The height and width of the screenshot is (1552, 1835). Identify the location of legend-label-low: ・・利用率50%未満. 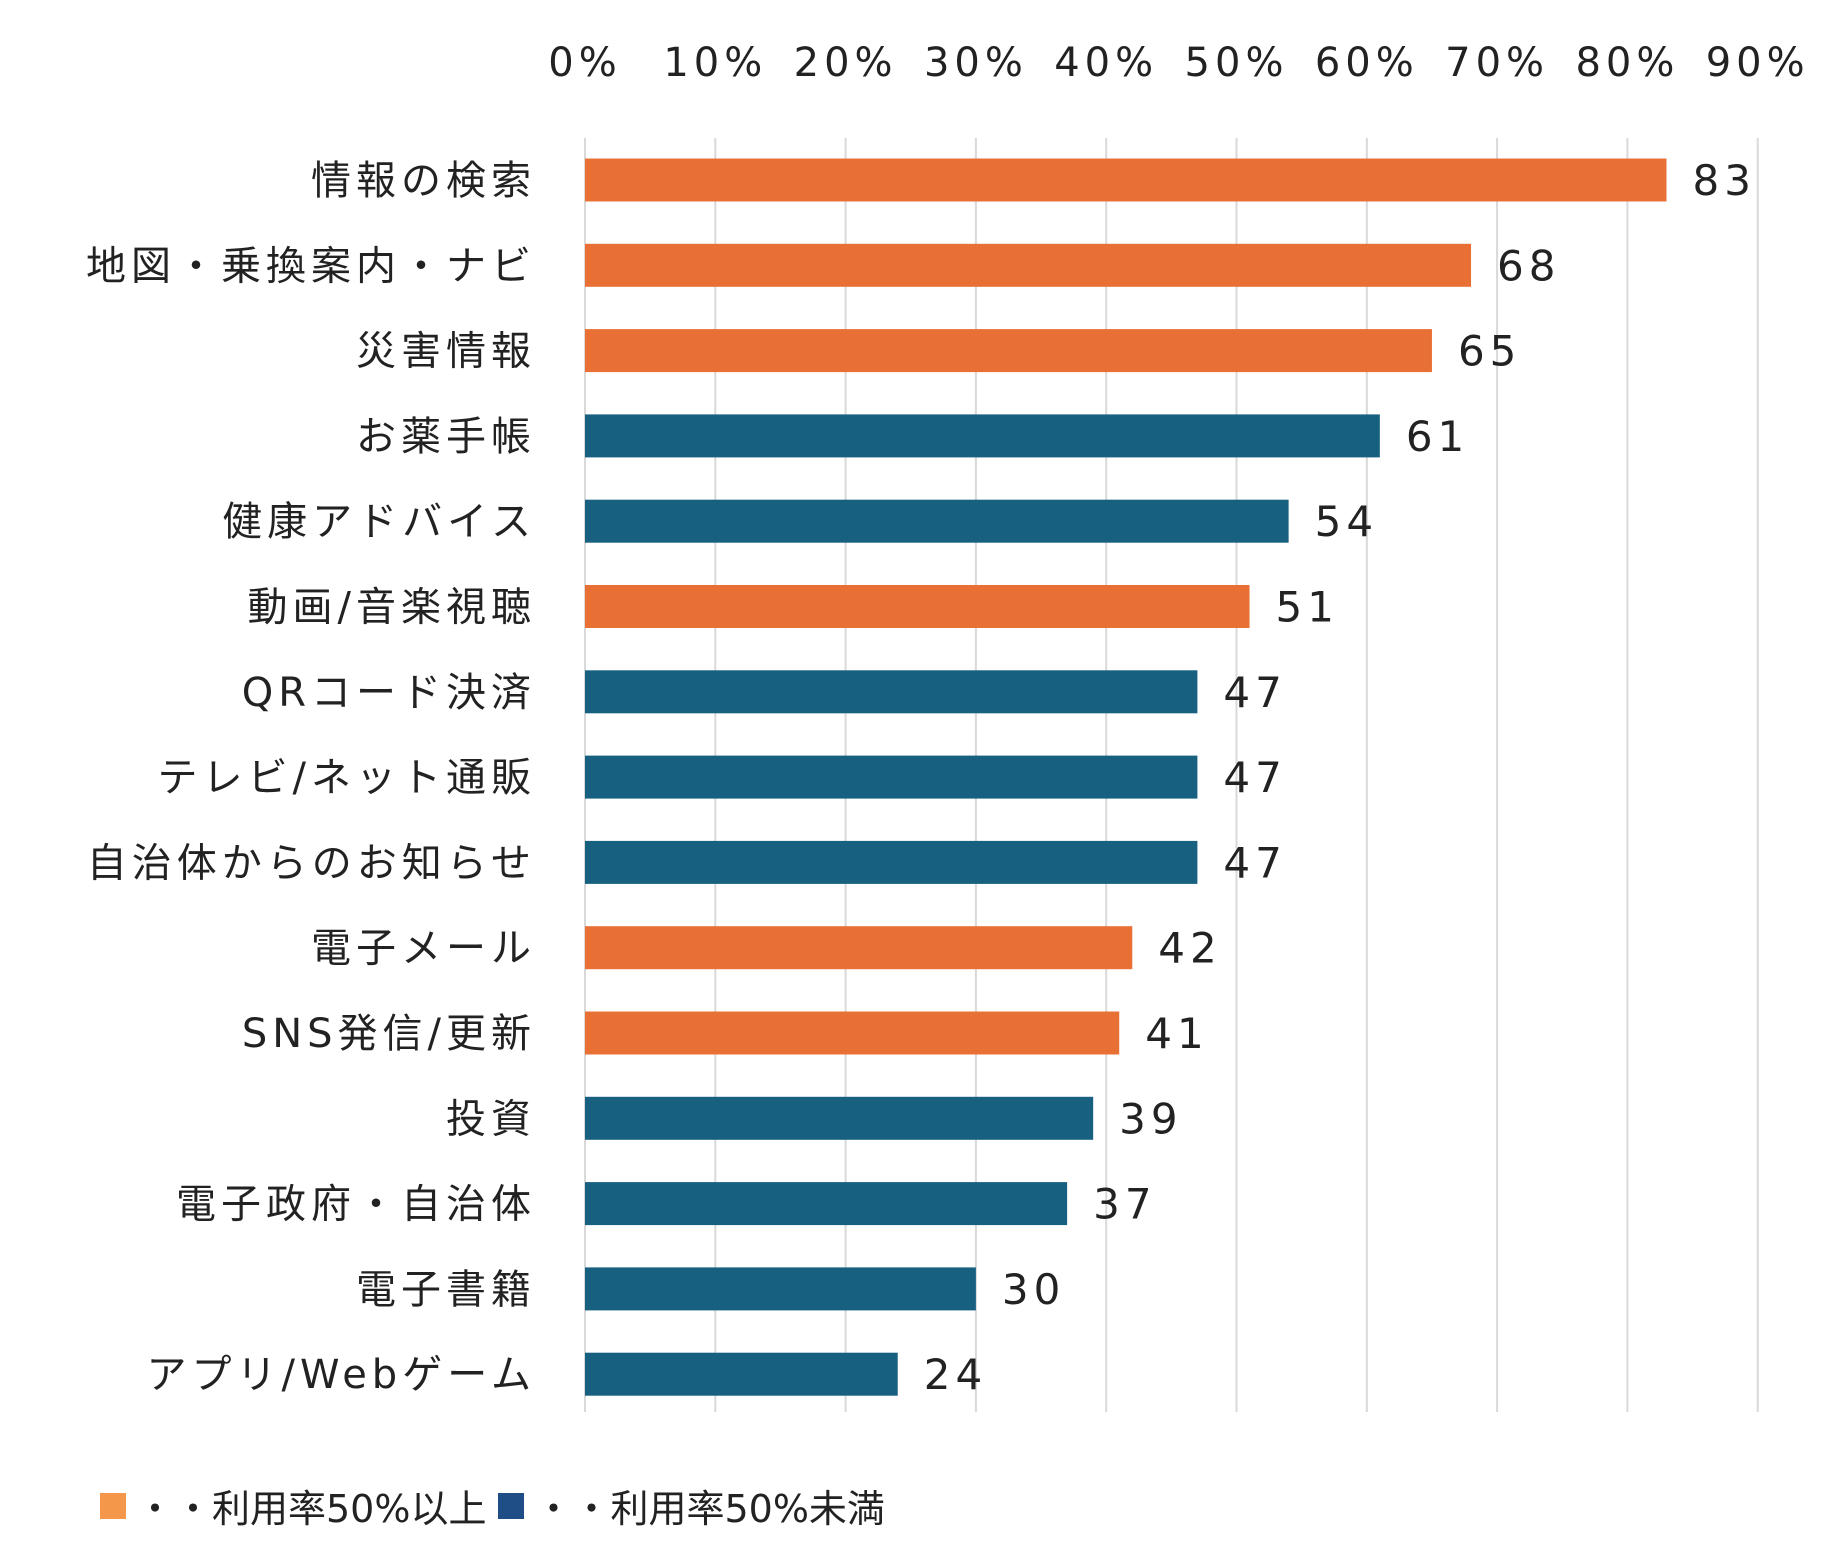
(709, 1509).